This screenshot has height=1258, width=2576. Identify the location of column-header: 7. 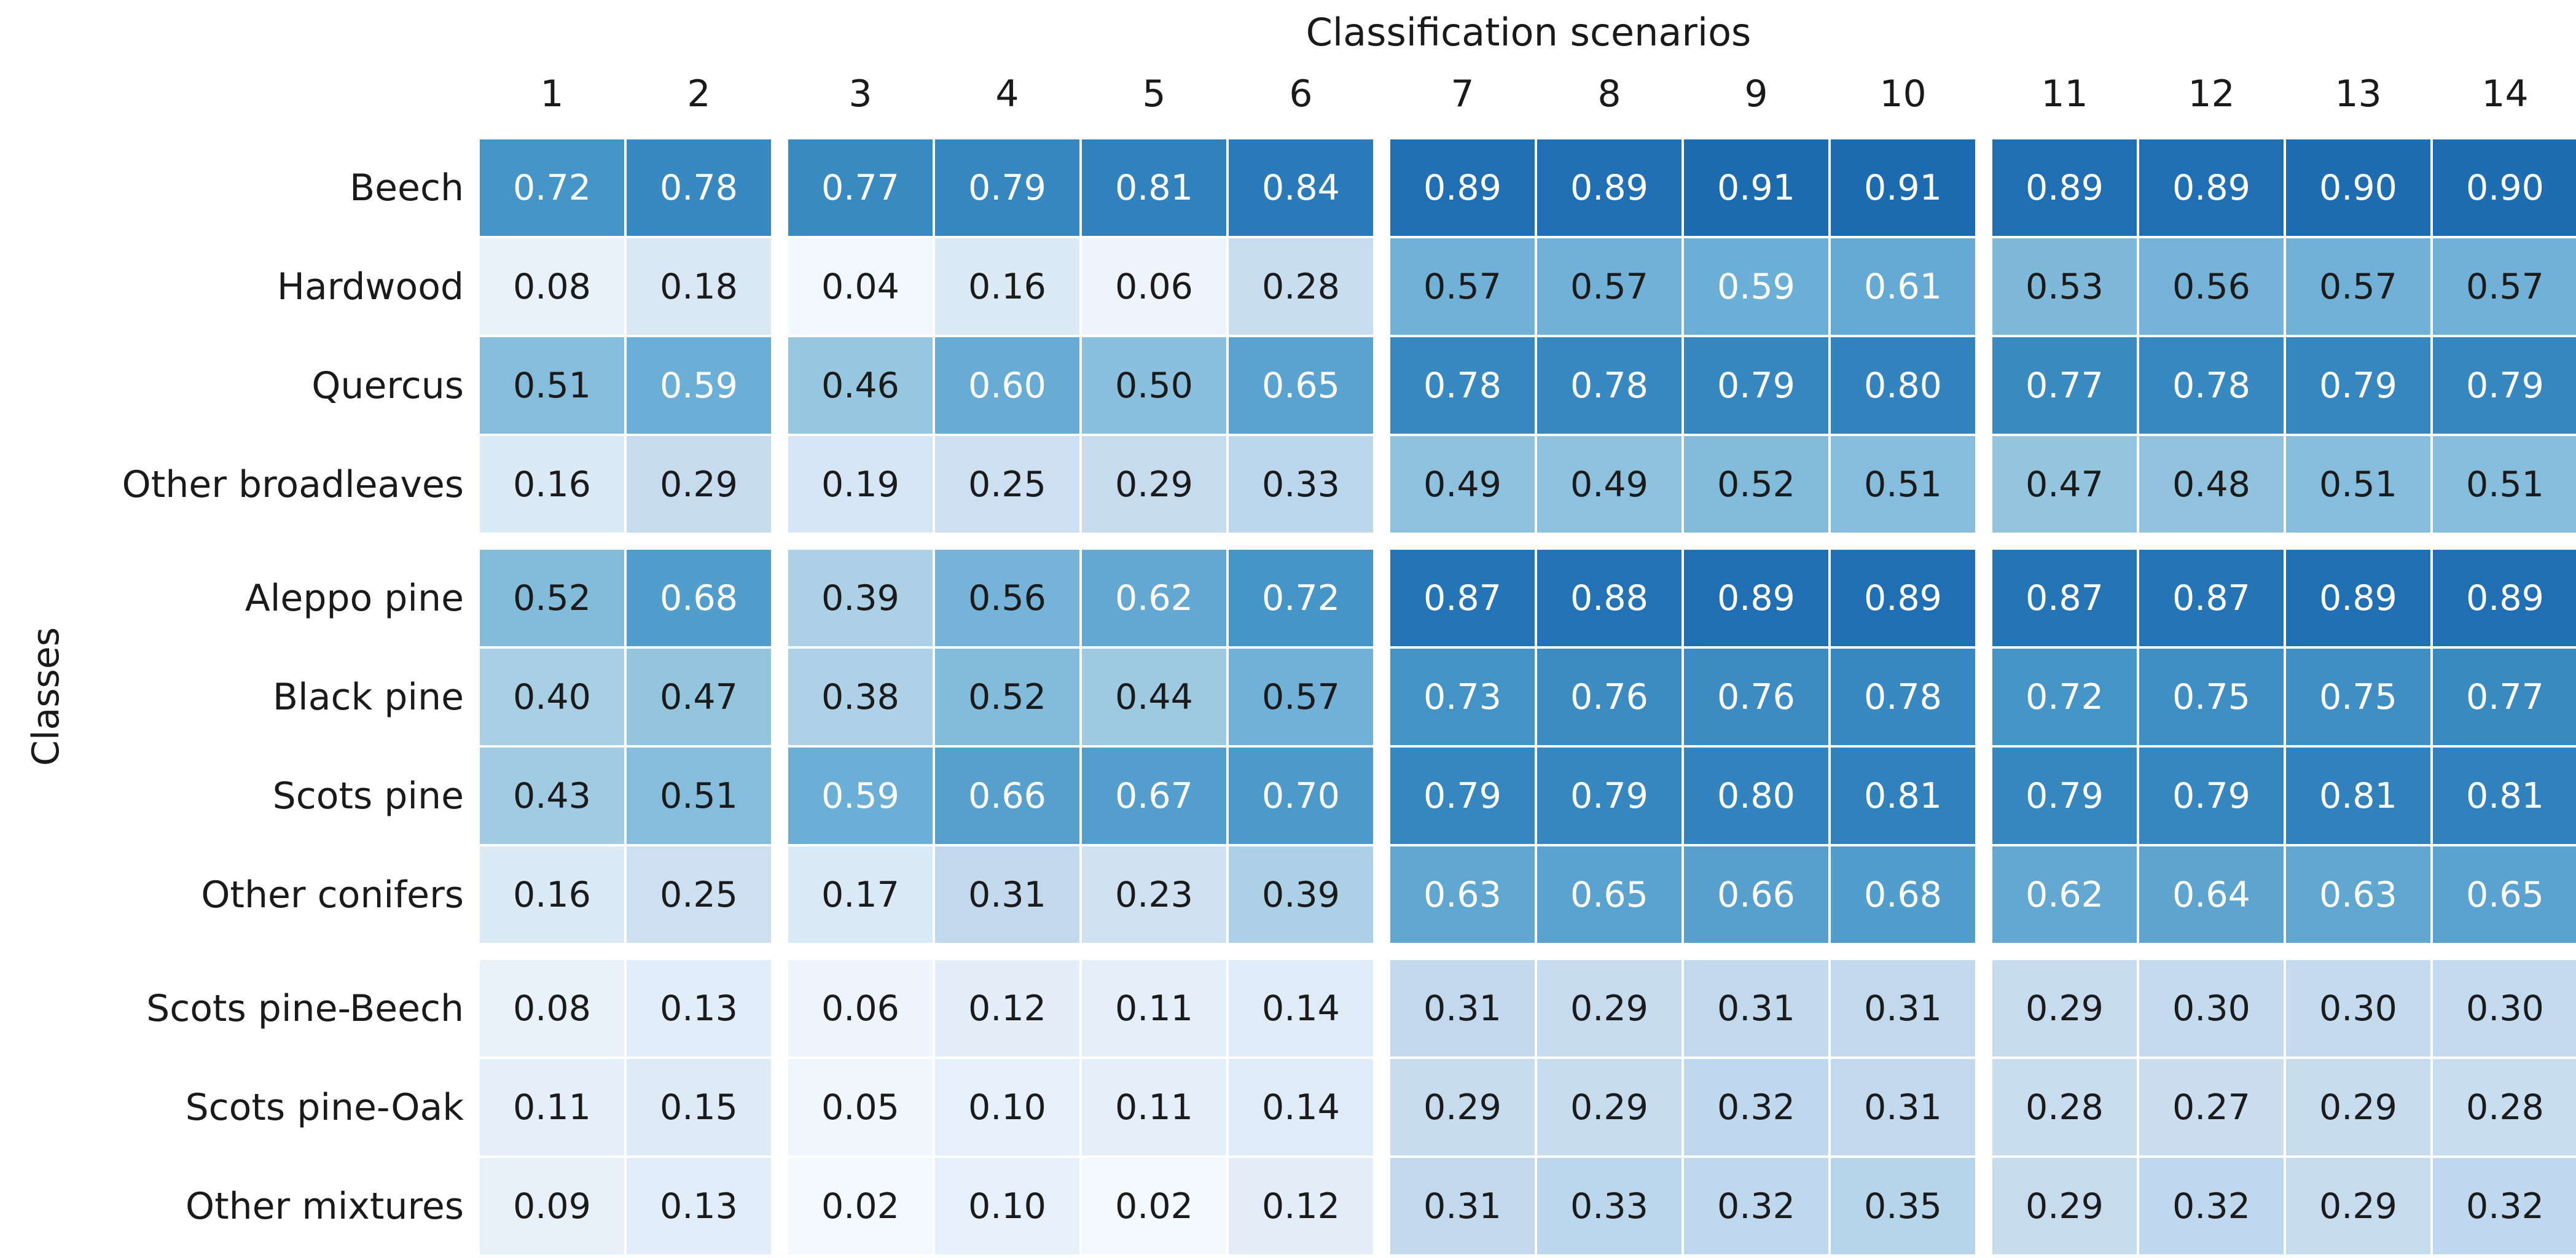
(1462, 93).